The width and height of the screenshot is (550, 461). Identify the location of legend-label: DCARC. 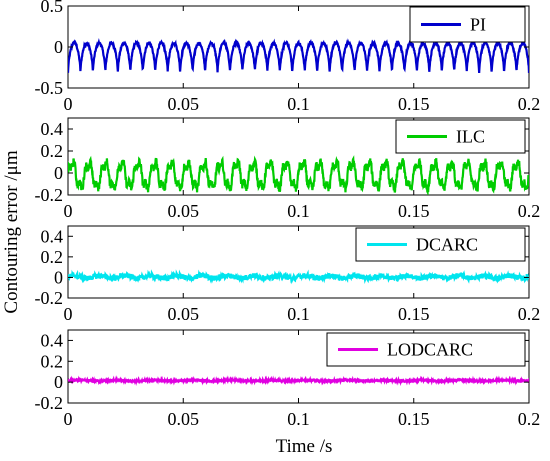
(447, 245).